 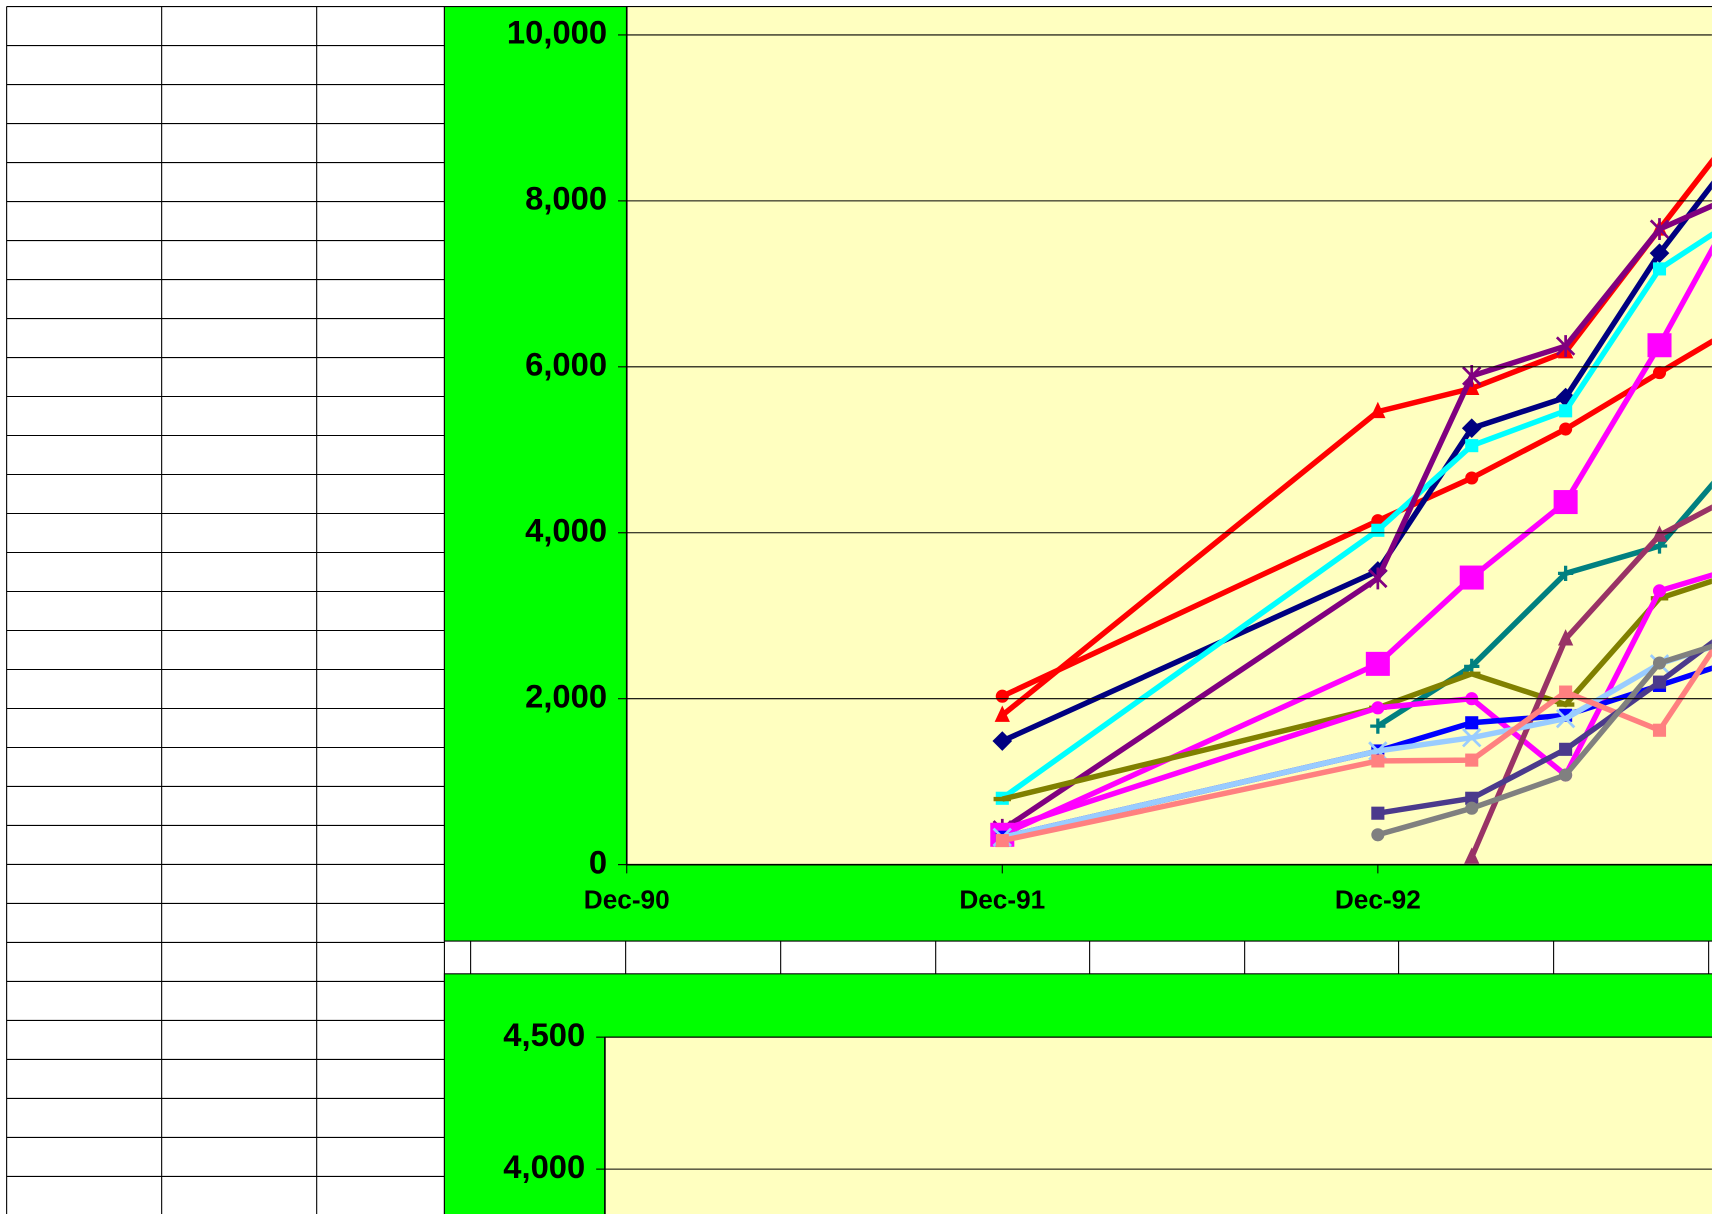 What do you see at coordinates (566, 198) in the screenshot?
I see `y-tick-label: 8,000` at bounding box center [566, 198].